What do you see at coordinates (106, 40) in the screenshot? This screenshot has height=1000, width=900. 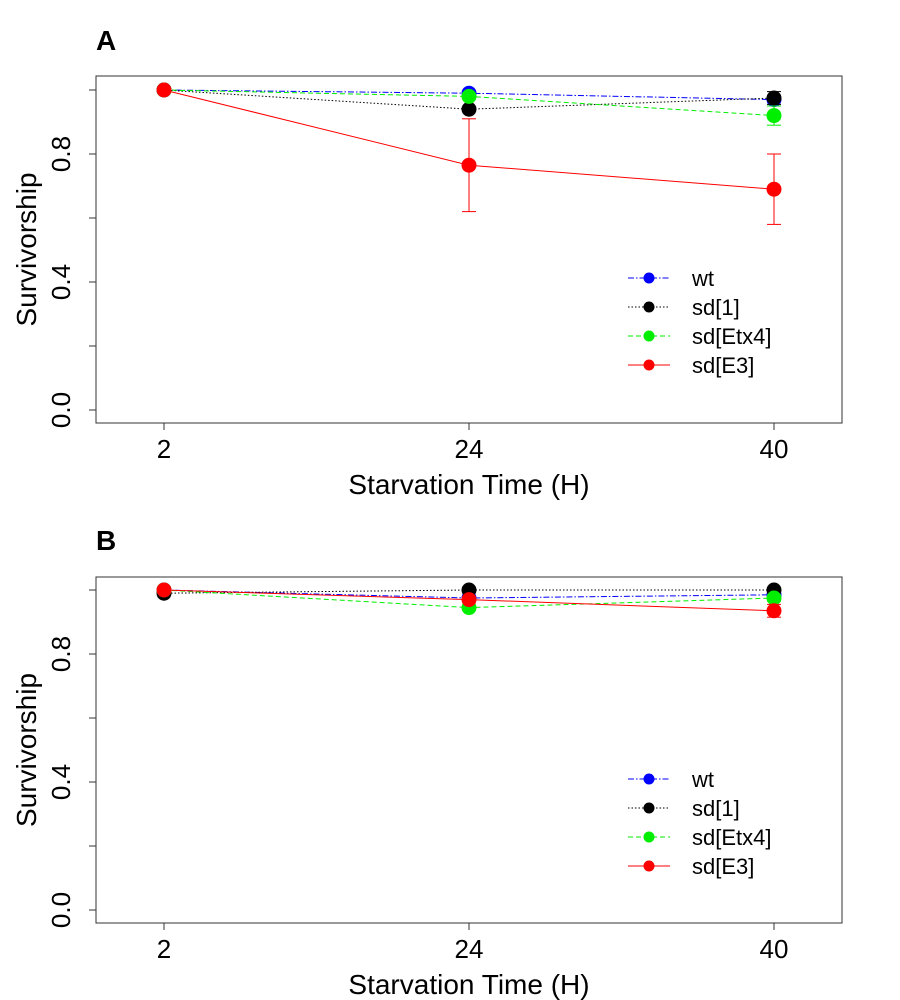 I see `panel-label: A` at bounding box center [106, 40].